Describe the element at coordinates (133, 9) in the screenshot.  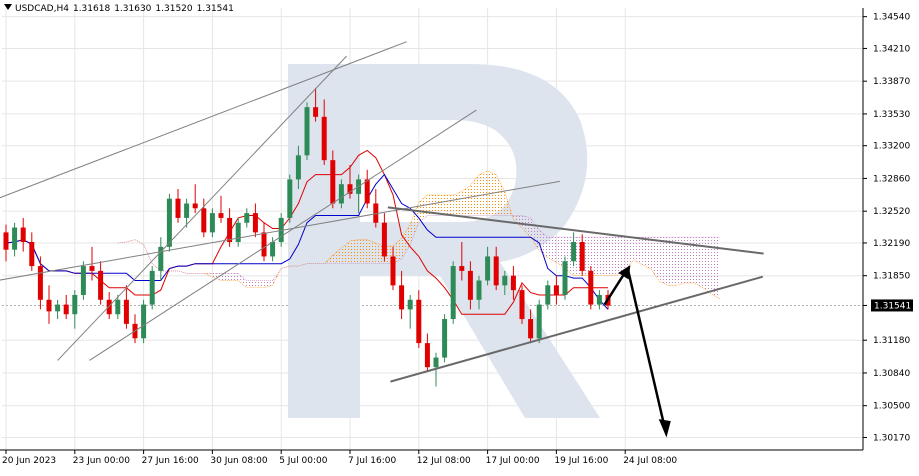
I see `high-value: 1.31630` at that location.